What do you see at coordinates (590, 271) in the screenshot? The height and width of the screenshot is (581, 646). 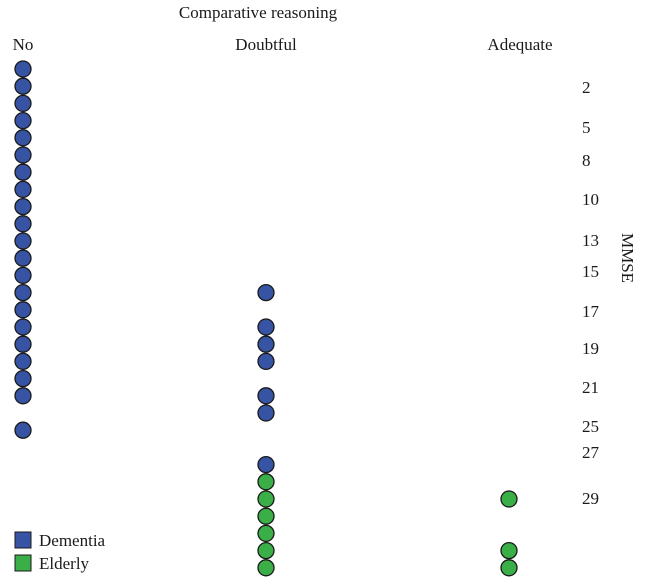 I see `y-tick-label: 15` at bounding box center [590, 271].